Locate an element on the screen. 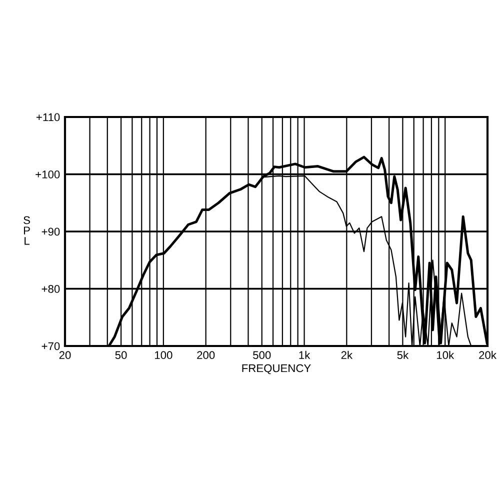 This screenshot has height=500, width=500. x-tick-label: 2k is located at coordinates (347, 354).